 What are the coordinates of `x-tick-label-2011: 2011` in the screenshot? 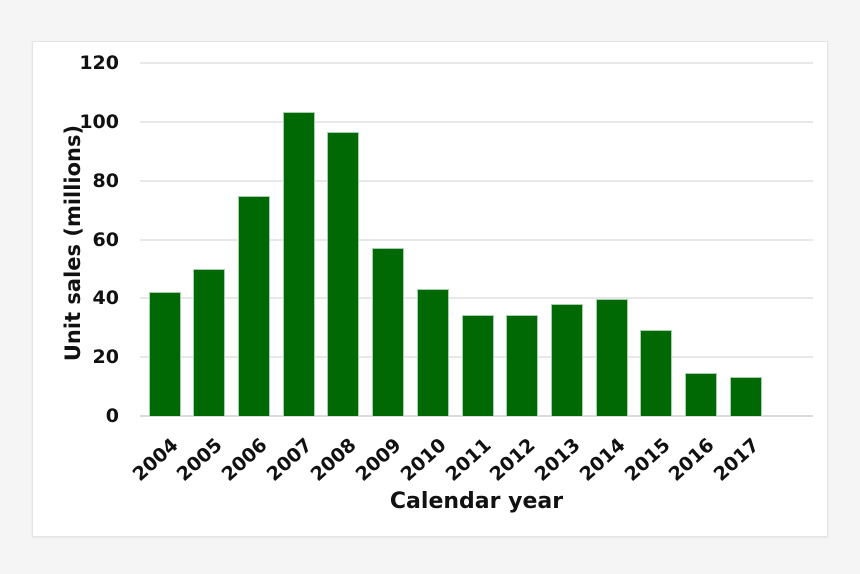 It's located at (468, 460).